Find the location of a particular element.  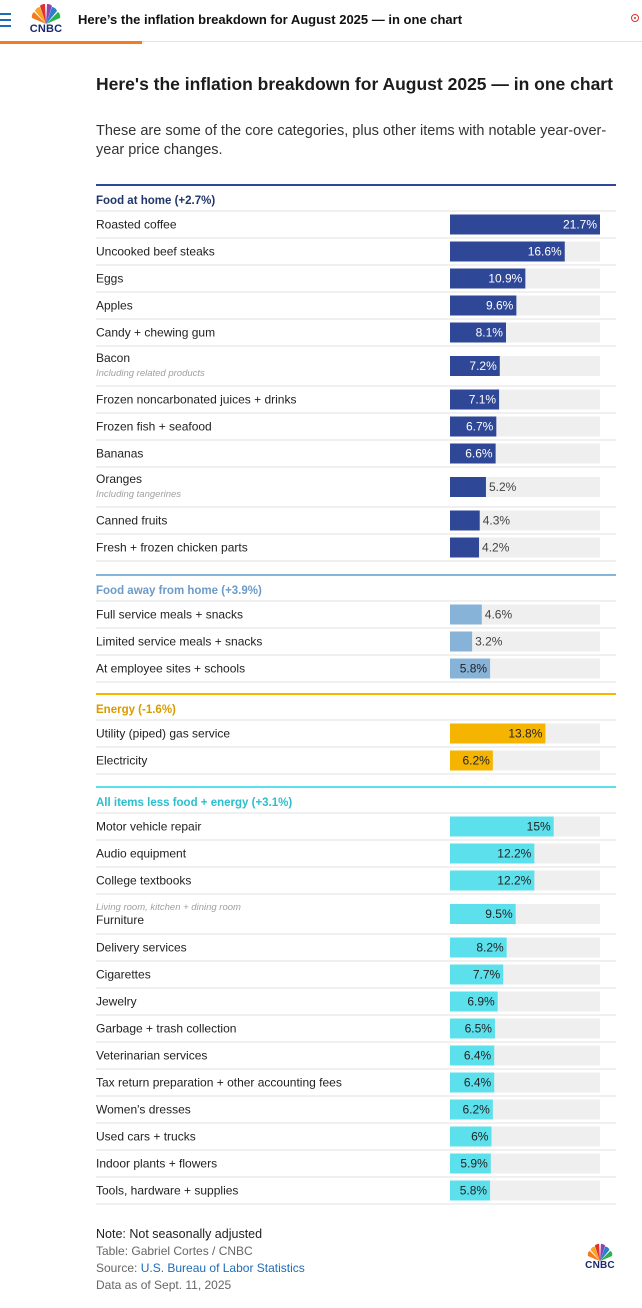

row-note: Living room, kitchen + dining room is located at coordinates (168, 907).